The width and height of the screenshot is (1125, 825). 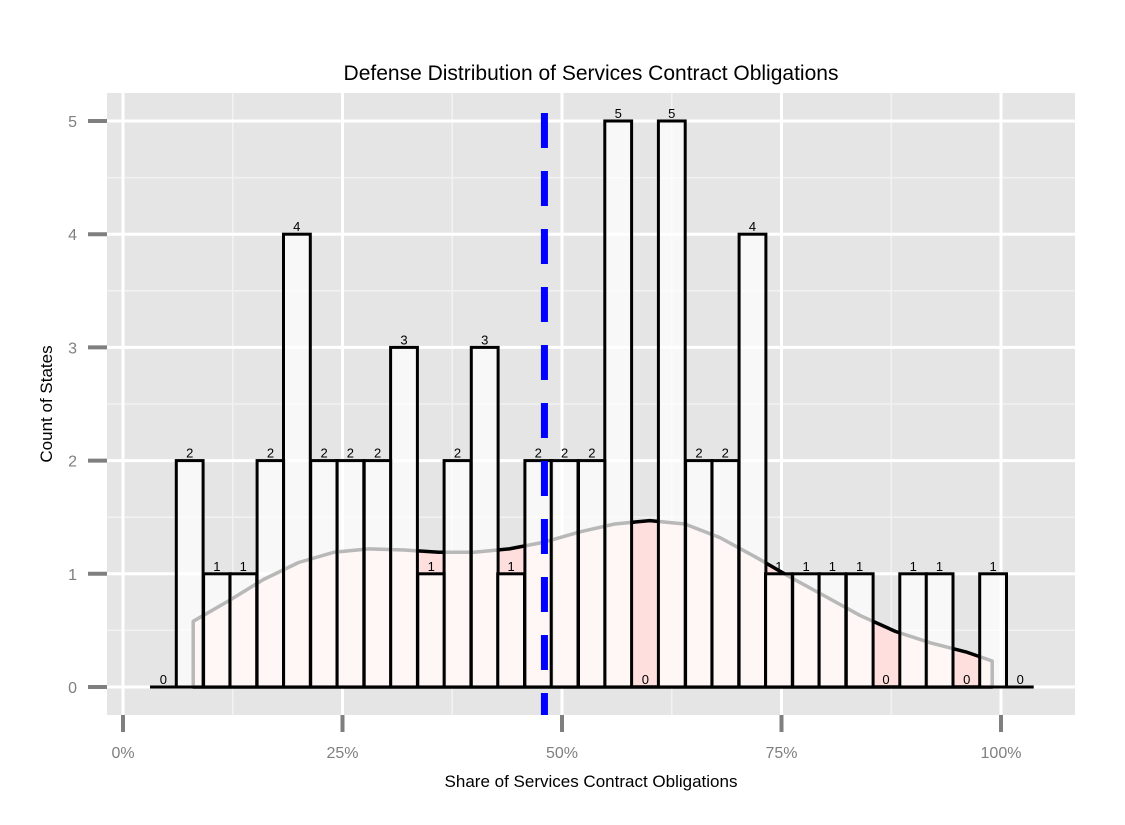 I want to click on x-tick-label: 0%, so click(x=122, y=753).